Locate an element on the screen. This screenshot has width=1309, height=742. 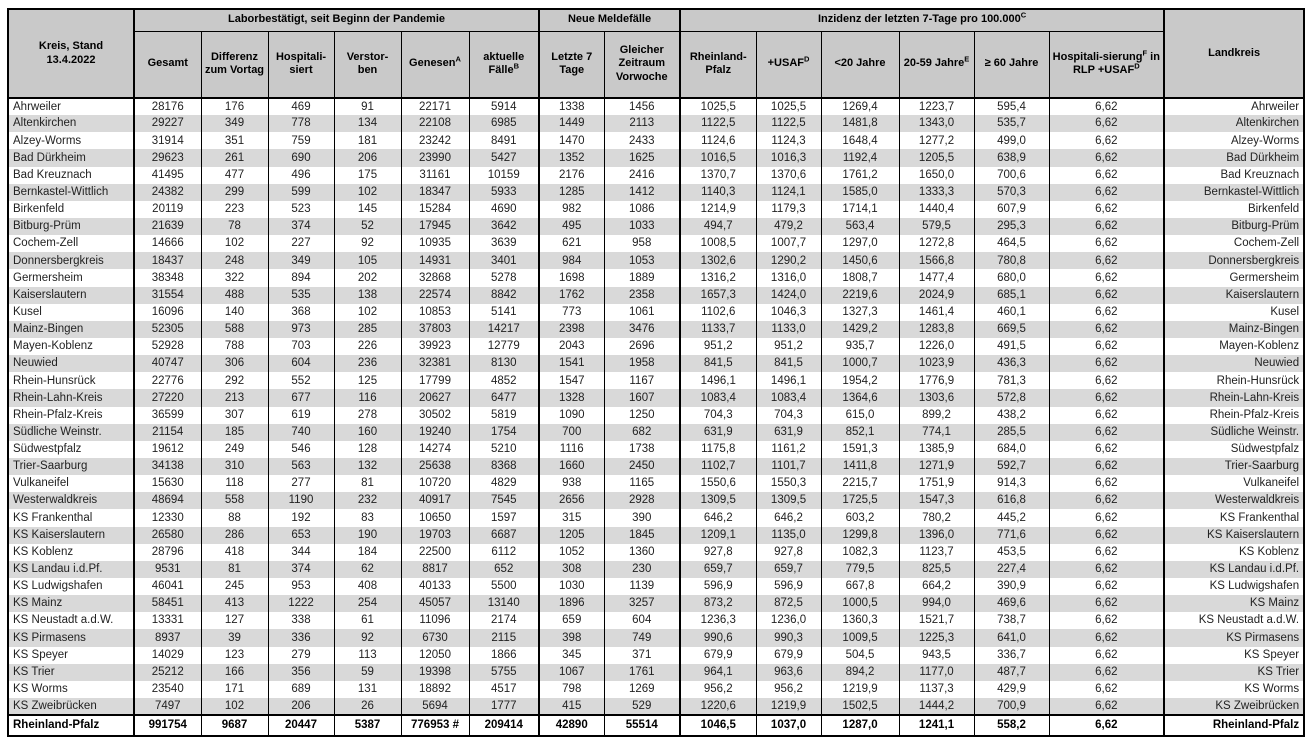
kreis-cell: Rhein-Hunsrück is located at coordinates (71, 381).